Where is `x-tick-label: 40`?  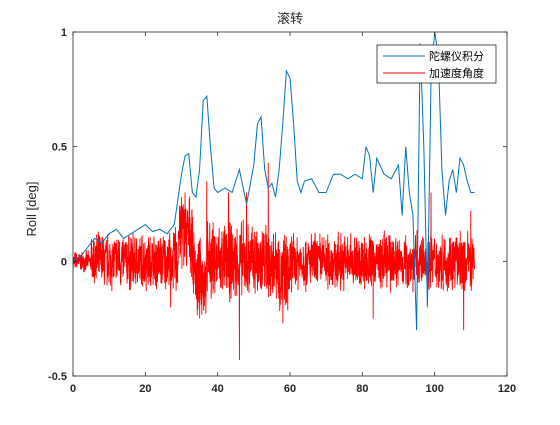
x-tick-label: 40 is located at coordinates (218, 389).